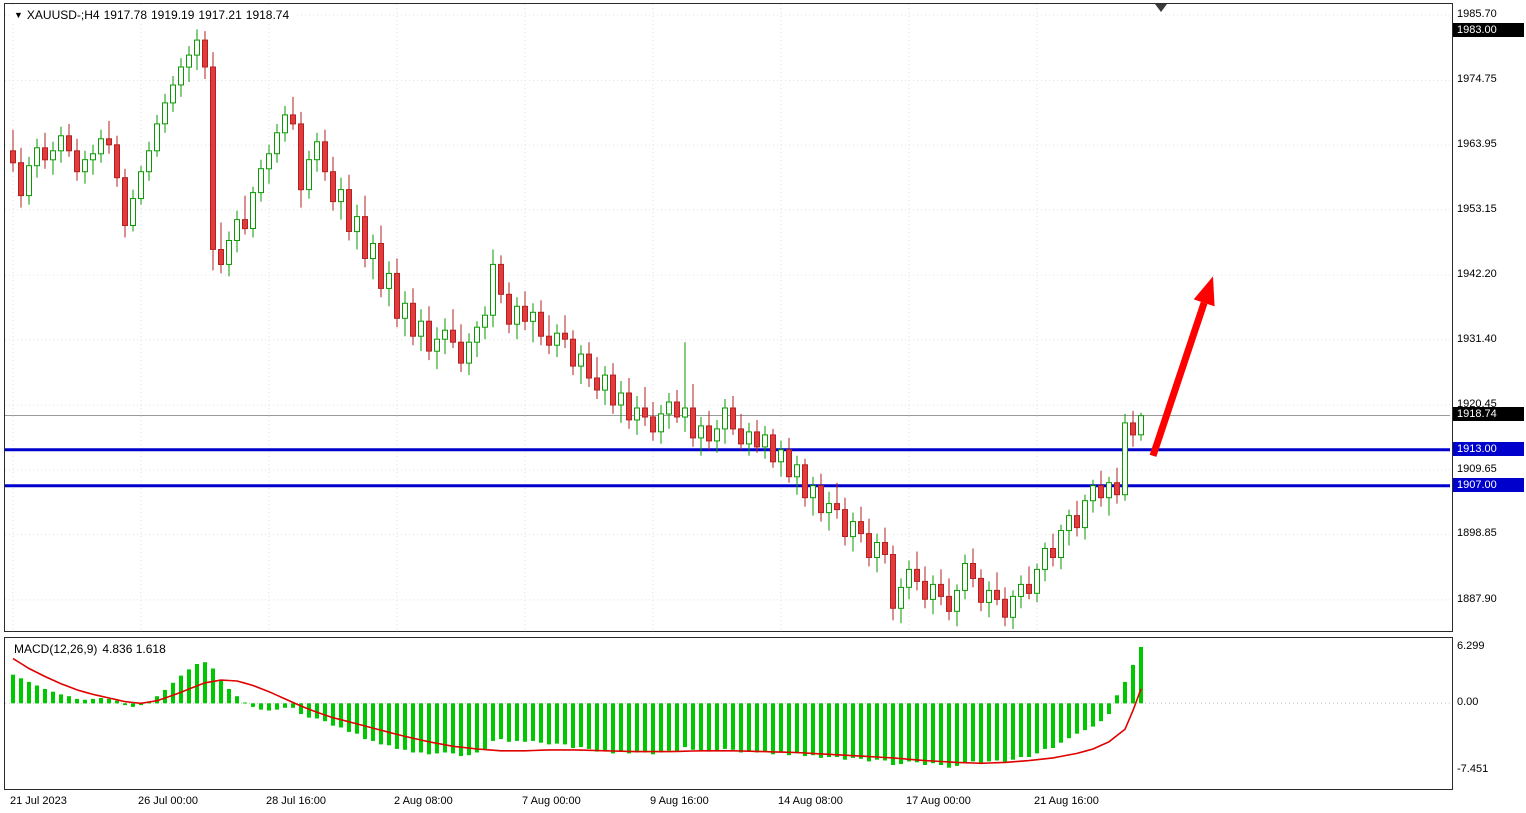 This screenshot has height=813, width=1526. What do you see at coordinates (134, 649) in the screenshot?
I see `macd-values: 4.836 1.618` at bounding box center [134, 649].